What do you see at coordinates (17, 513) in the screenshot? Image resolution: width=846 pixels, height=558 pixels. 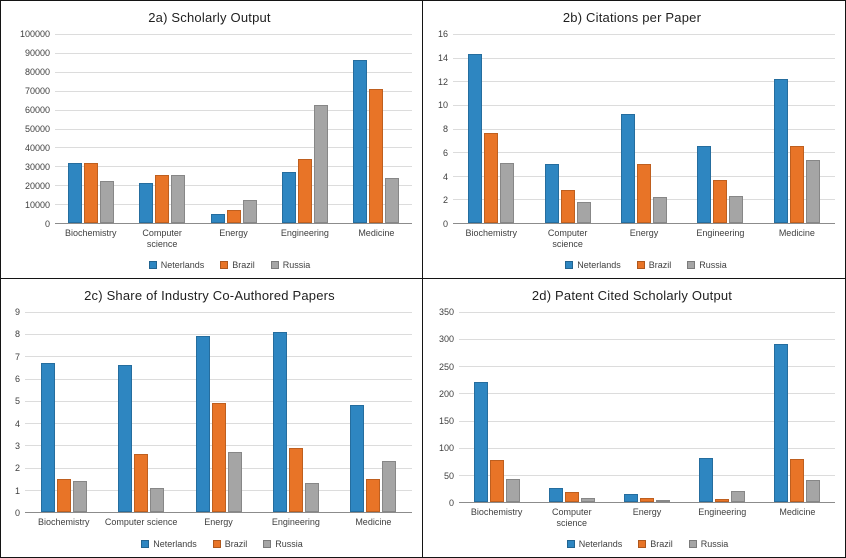 I see `y-tick-label: 0` at bounding box center [17, 513].